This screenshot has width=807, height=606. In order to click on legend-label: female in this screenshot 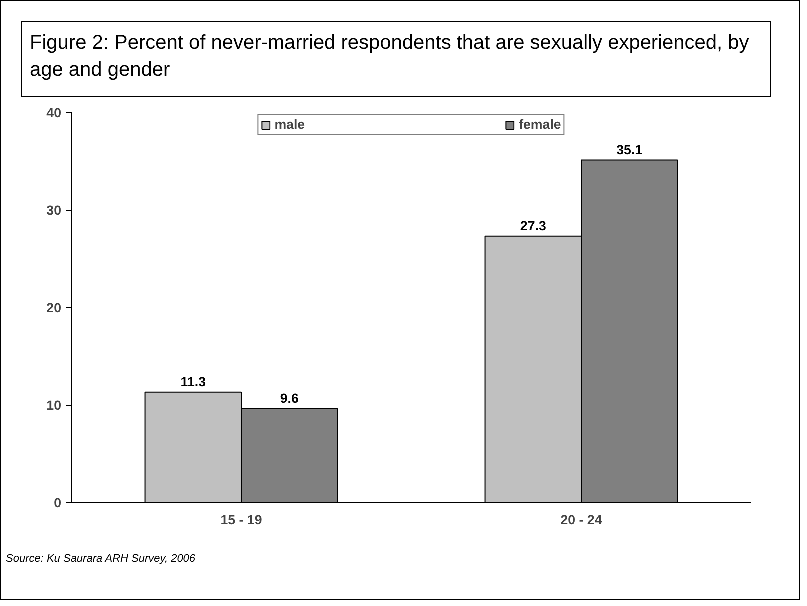, I will do `click(540, 124)`.